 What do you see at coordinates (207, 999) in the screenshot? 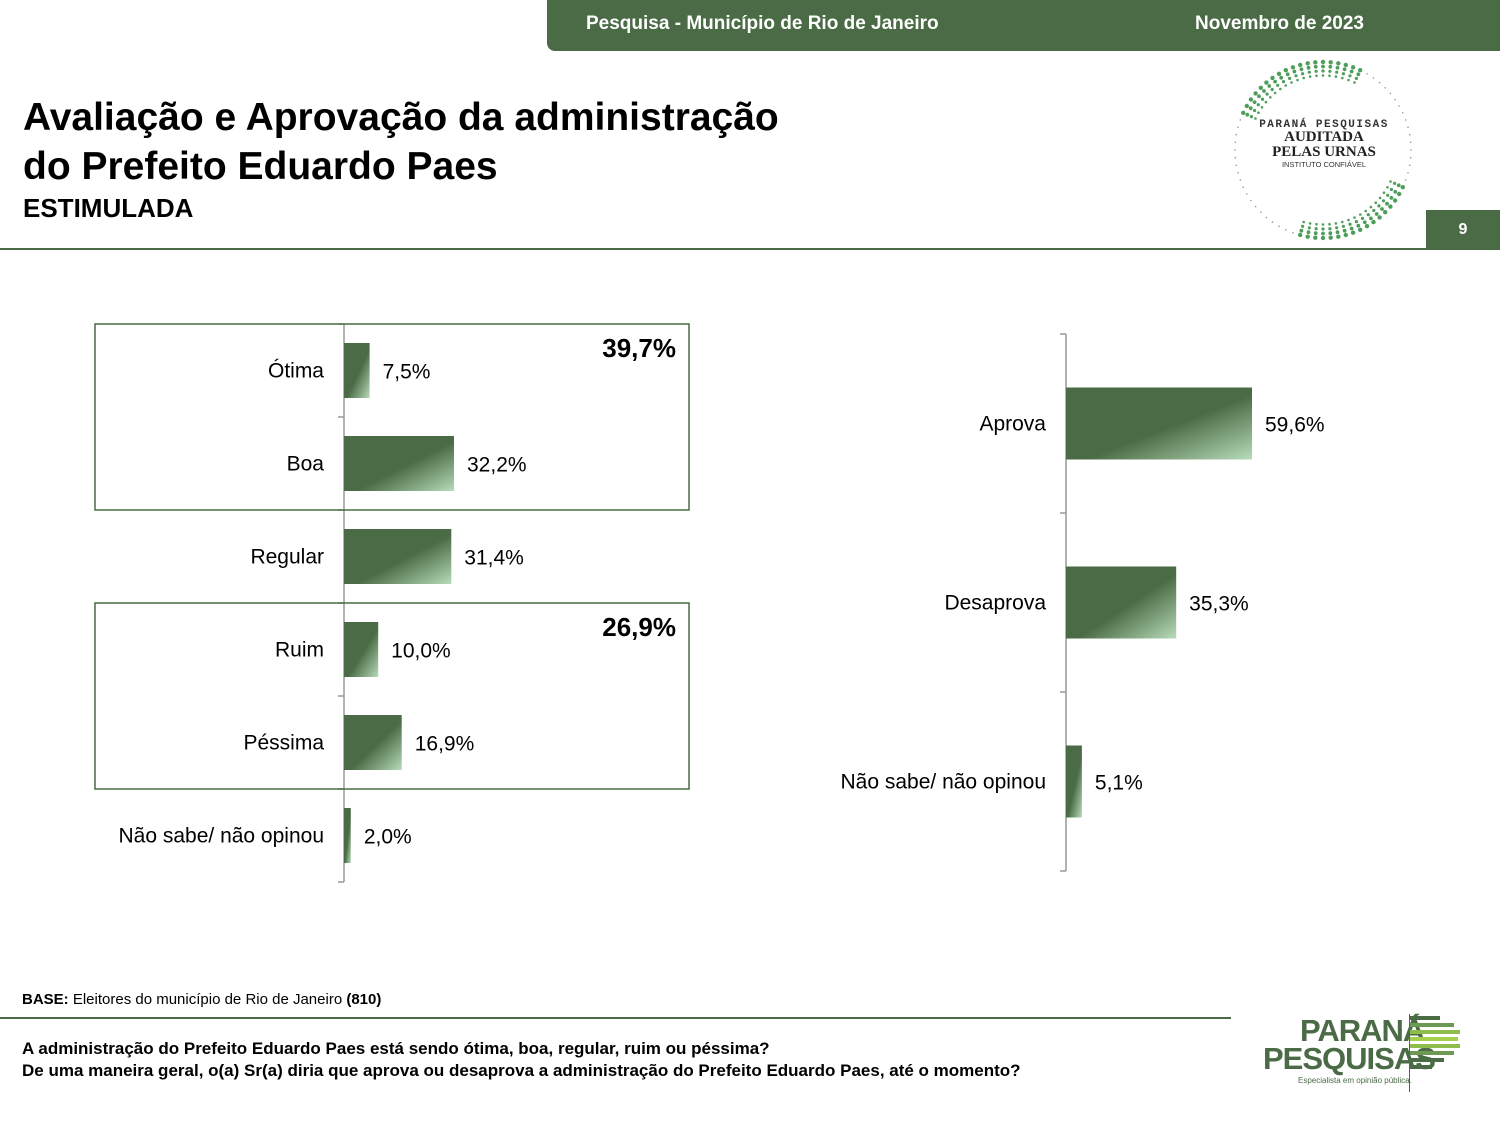
I see `base-text: Eleitores do município de Rio de Janeiro` at bounding box center [207, 999].